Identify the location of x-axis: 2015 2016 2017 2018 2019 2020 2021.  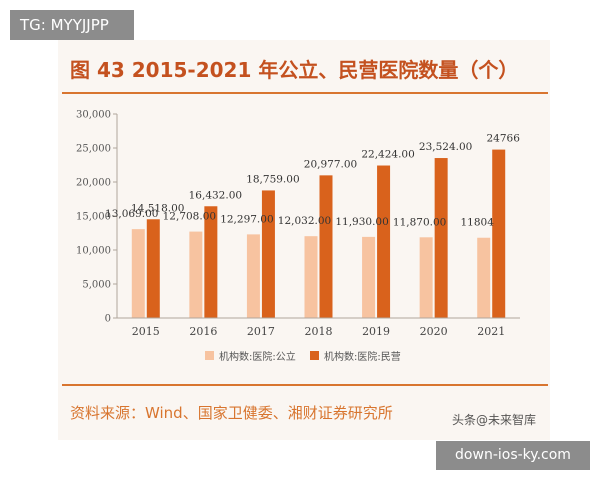
(318, 327).